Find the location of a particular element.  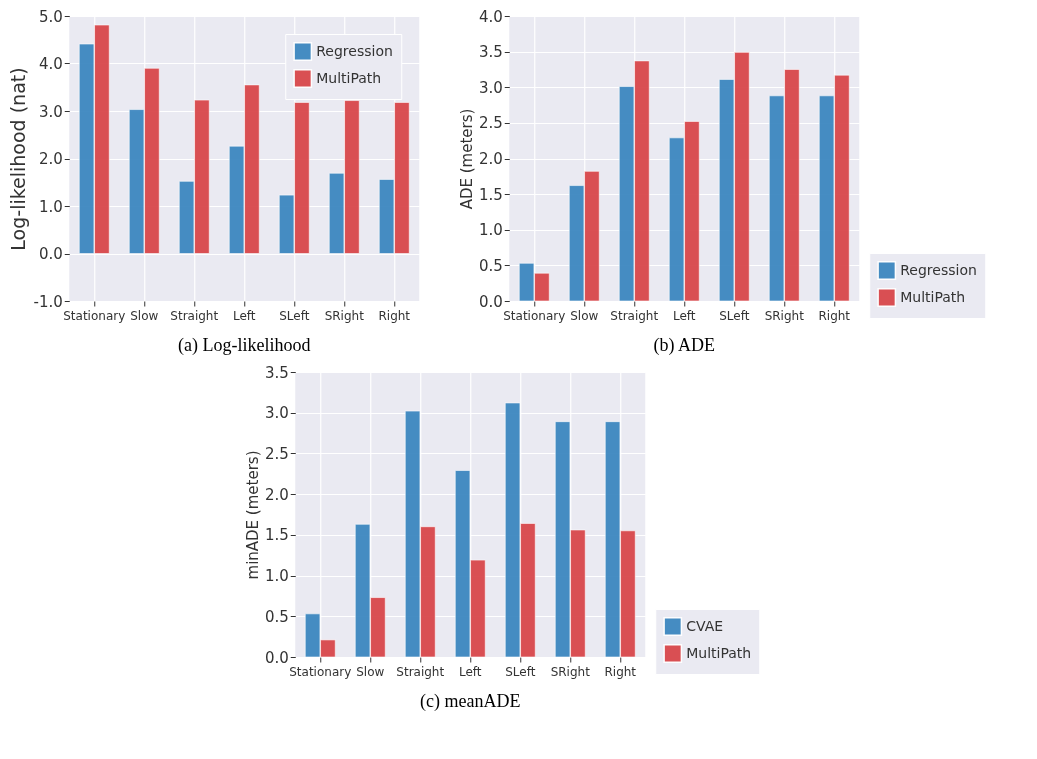

legend-label: CVAE is located at coordinates (705, 625).